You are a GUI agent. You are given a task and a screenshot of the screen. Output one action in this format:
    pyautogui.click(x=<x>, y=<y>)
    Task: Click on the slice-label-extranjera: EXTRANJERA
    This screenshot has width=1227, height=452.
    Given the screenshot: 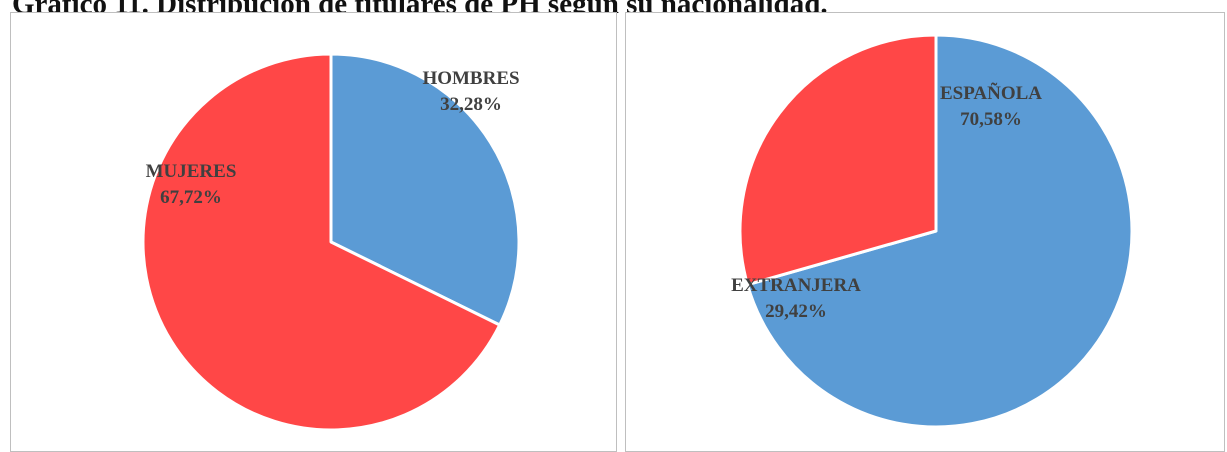 What is the action you would take?
    pyautogui.click(x=796, y=285)
    